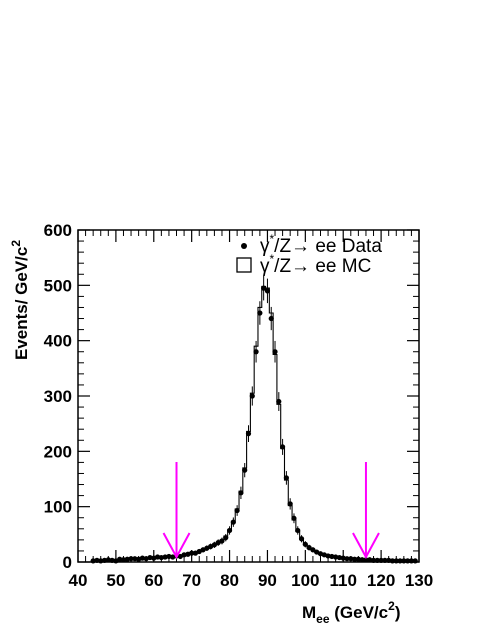  What do you see at coordinates (267, 580) in the screenshot?
I see `x-tick-label: 90` at bounding box center [267, 580].